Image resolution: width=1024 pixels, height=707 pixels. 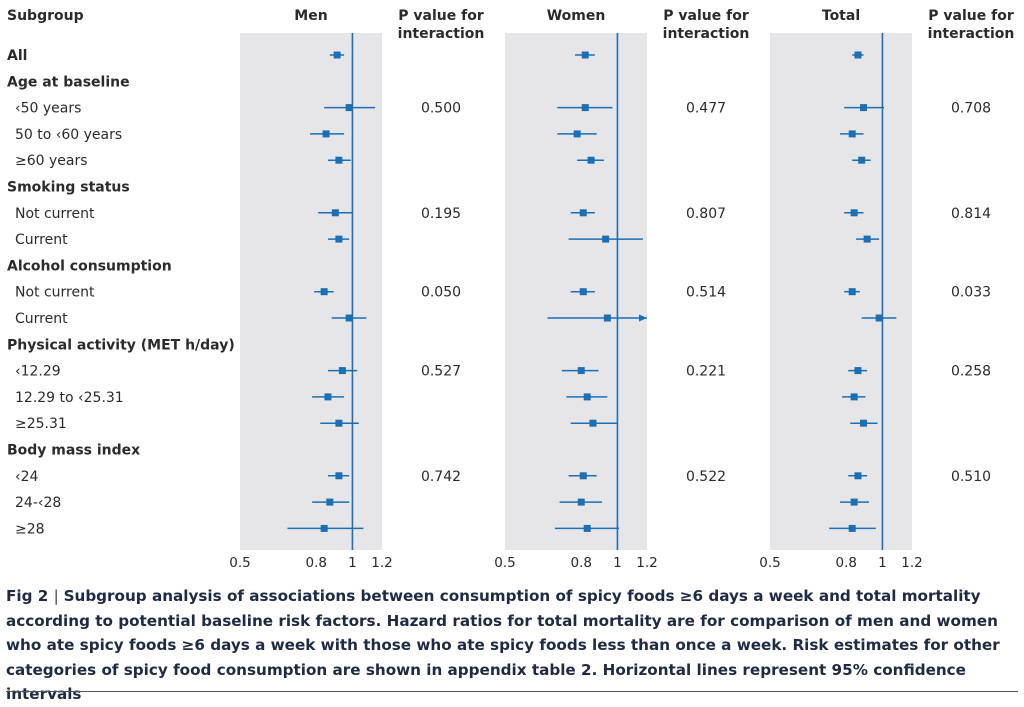 I want to click on pvalue: 0.050, so click(x=441, y=293).